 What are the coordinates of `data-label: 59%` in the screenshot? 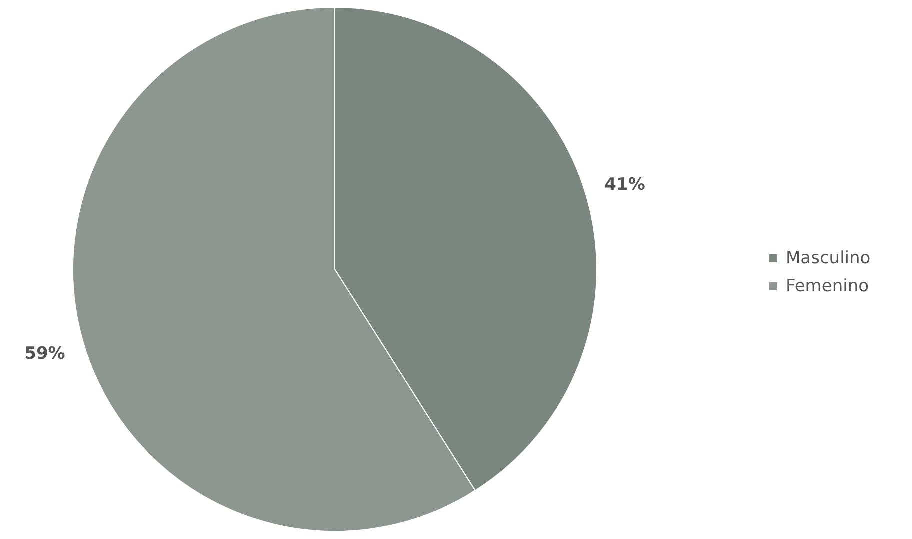 It's located at (45, 354).